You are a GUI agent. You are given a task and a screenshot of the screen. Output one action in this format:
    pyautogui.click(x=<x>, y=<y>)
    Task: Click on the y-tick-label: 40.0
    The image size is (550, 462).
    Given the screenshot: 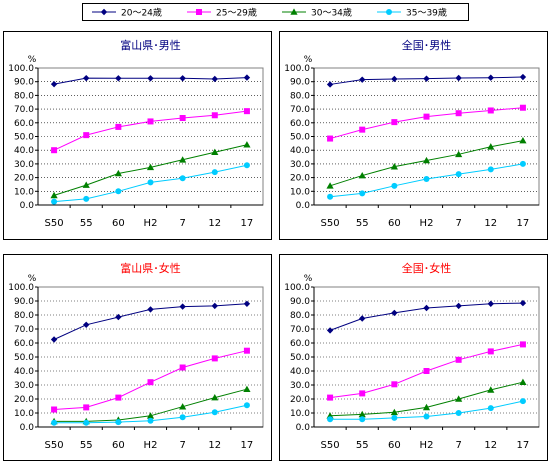 What is the action you would take?
    pyautogui.click(x=24, y=151)
    